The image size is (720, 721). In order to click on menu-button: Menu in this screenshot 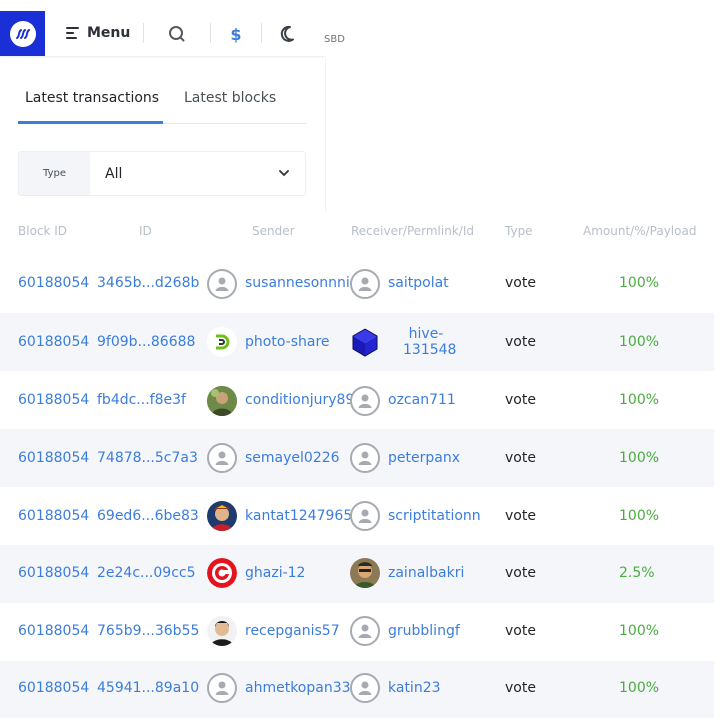, I will do `click(98, 33)`.